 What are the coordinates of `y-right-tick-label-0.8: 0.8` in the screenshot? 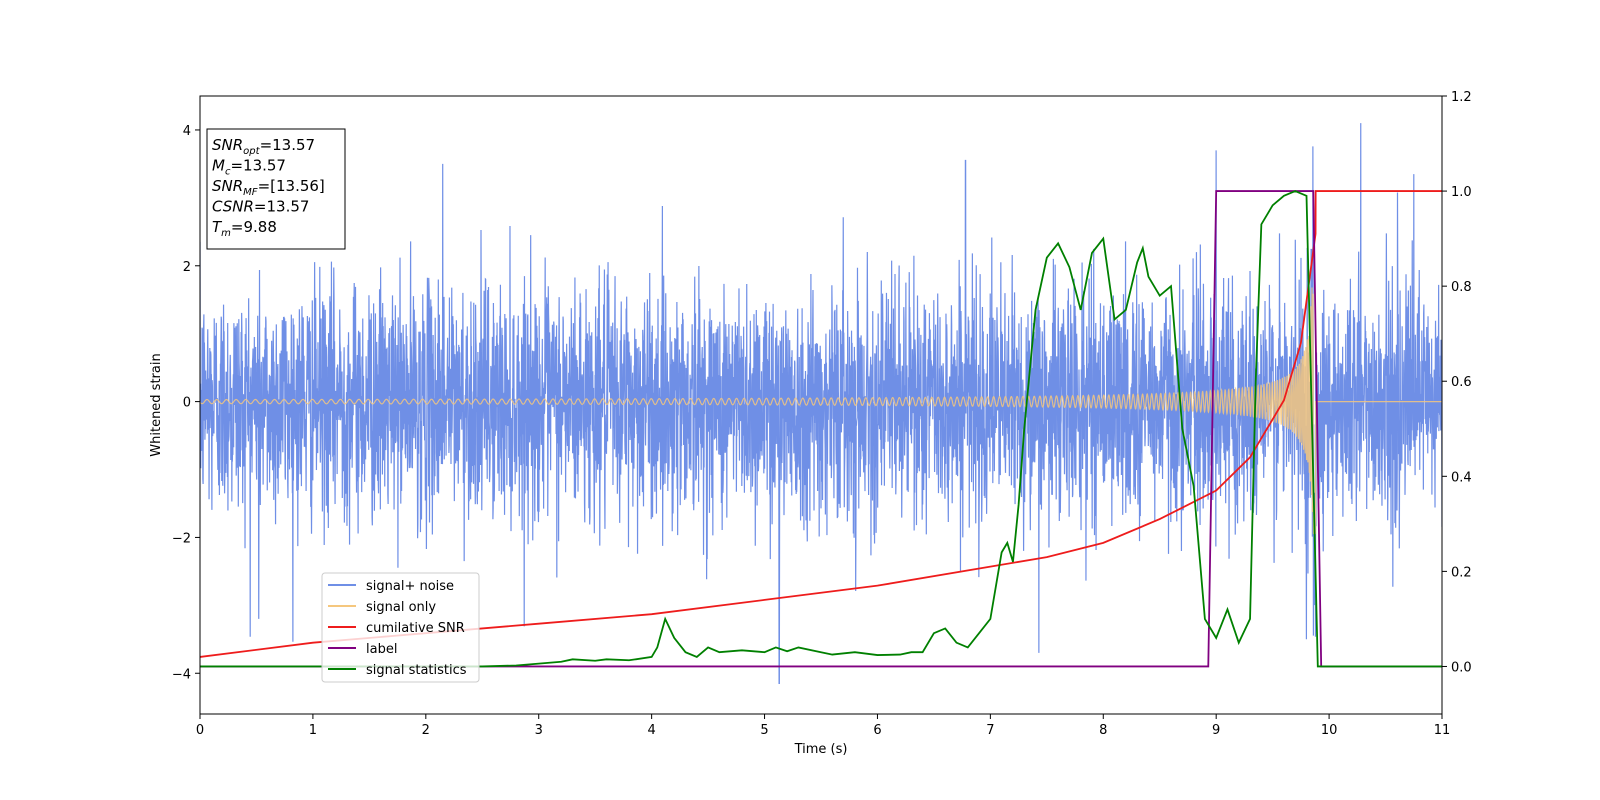 It's located at (1461, 287).